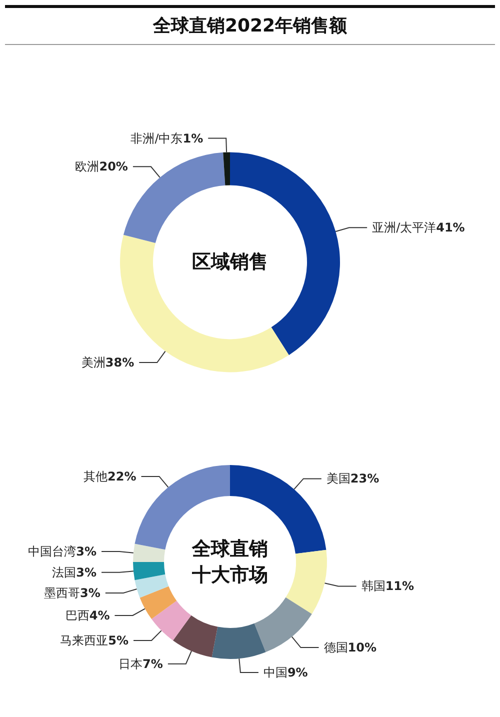 This screenshot has height=717, width=500. What do you see at coordinates (152, 663) in the screenshot?
I see `data-label: 7%` at bounding box center [152, 663].